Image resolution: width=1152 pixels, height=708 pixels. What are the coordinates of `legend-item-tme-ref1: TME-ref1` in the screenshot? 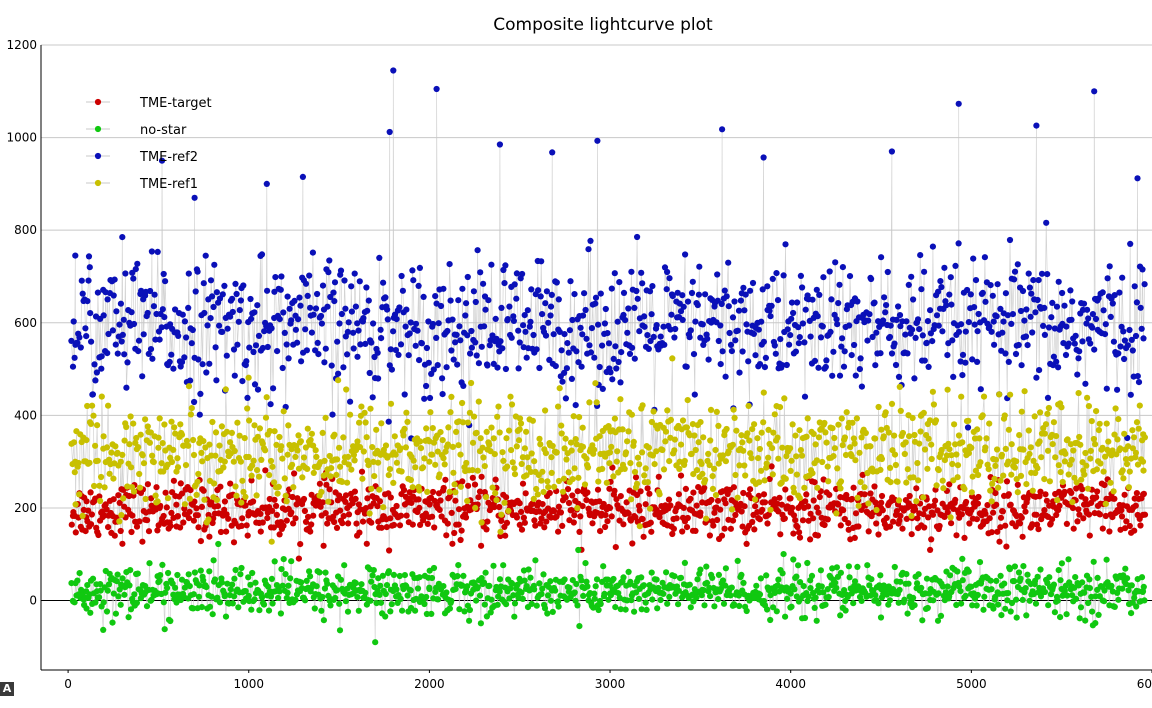 It's located at (142, 184).